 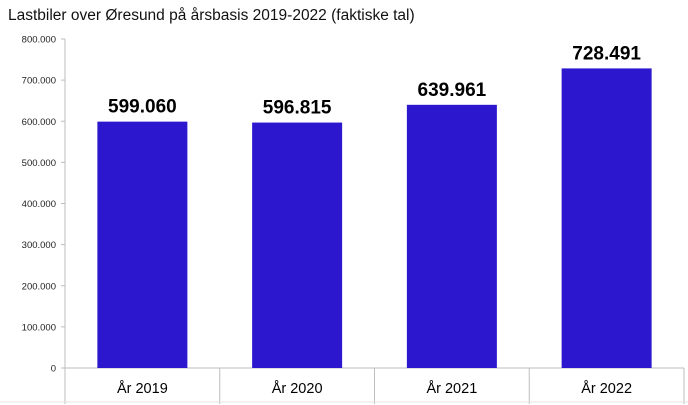 I want to click on y-tick-label: 500.000, so click(x=39, y=163).